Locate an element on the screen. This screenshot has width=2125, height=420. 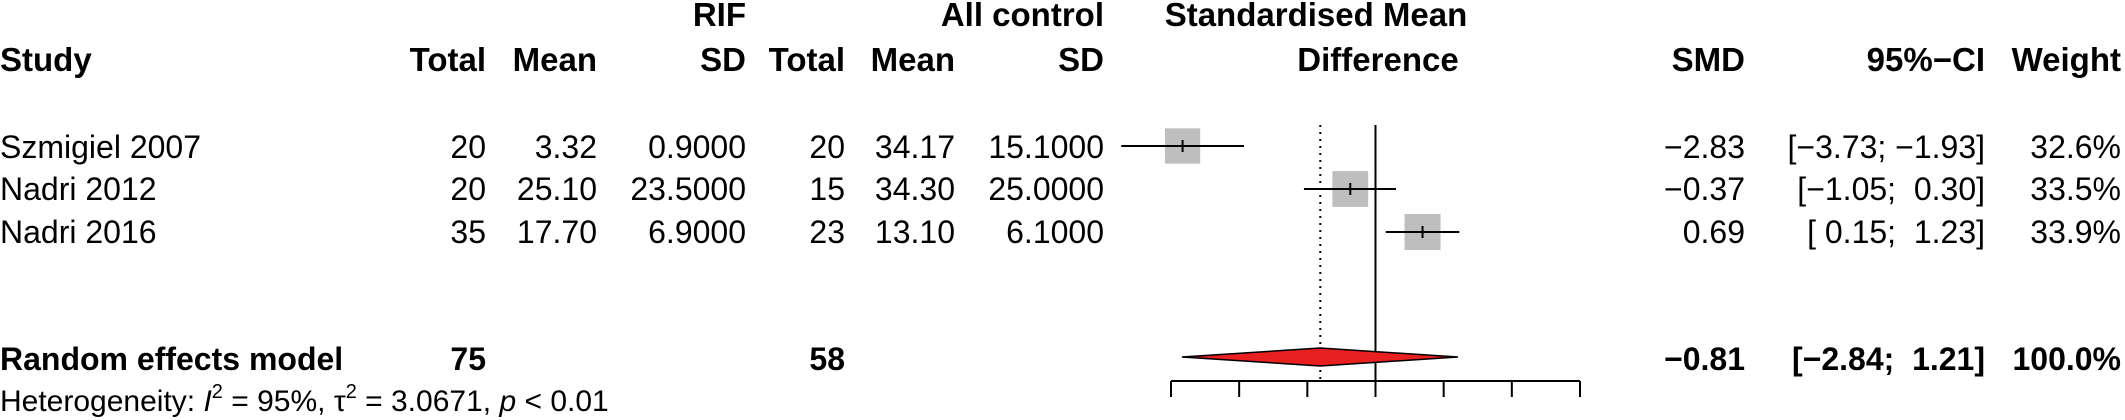
ctrl-sd: 25.0000 is located at coordinates (1046, 189).